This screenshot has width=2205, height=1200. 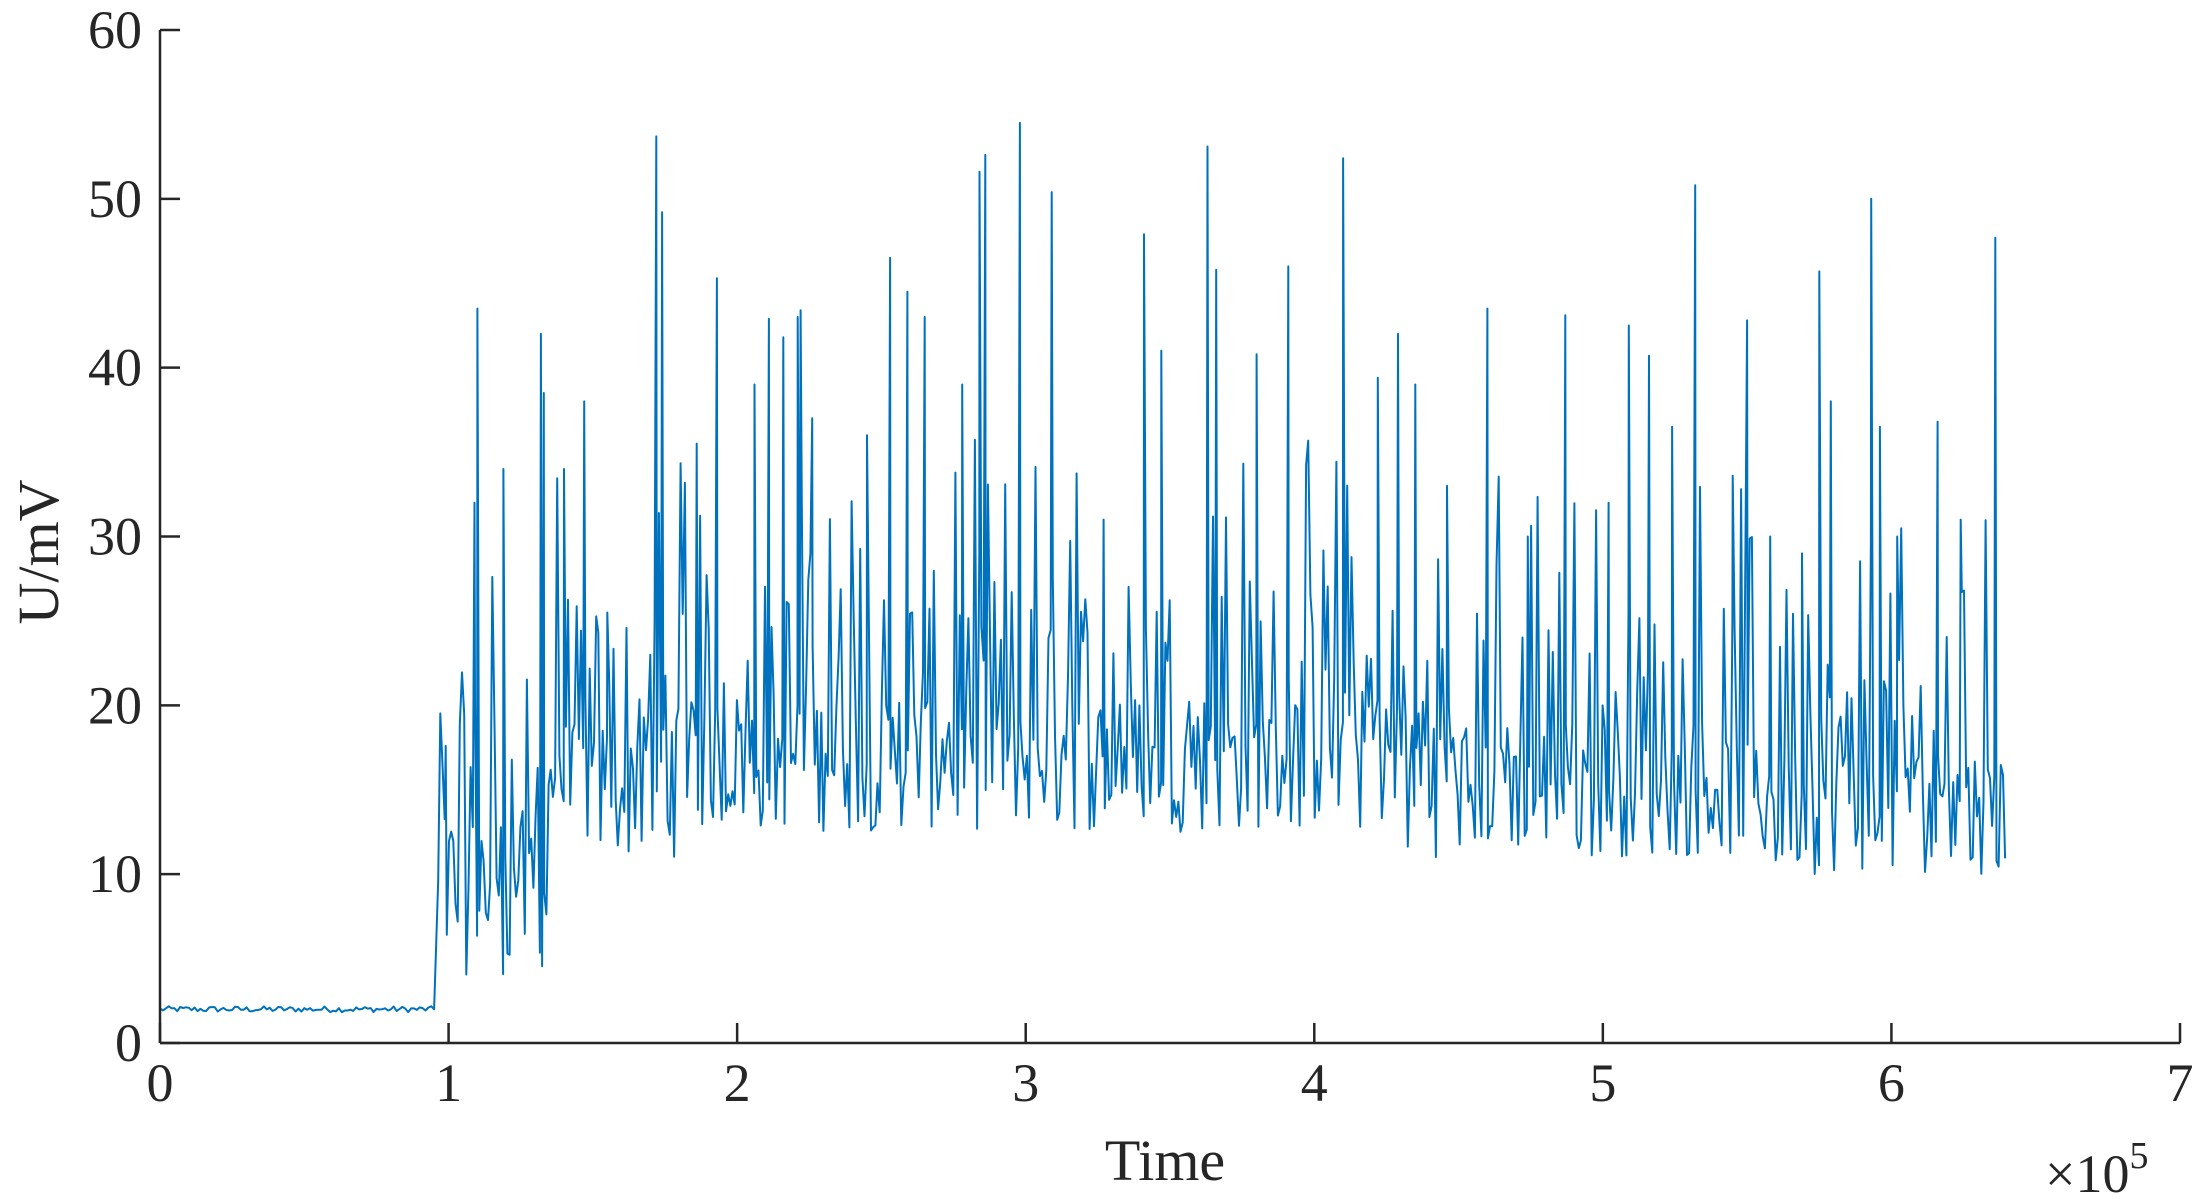 I want to click on x-tick-label: 4, so click(x=1314, y=1083).